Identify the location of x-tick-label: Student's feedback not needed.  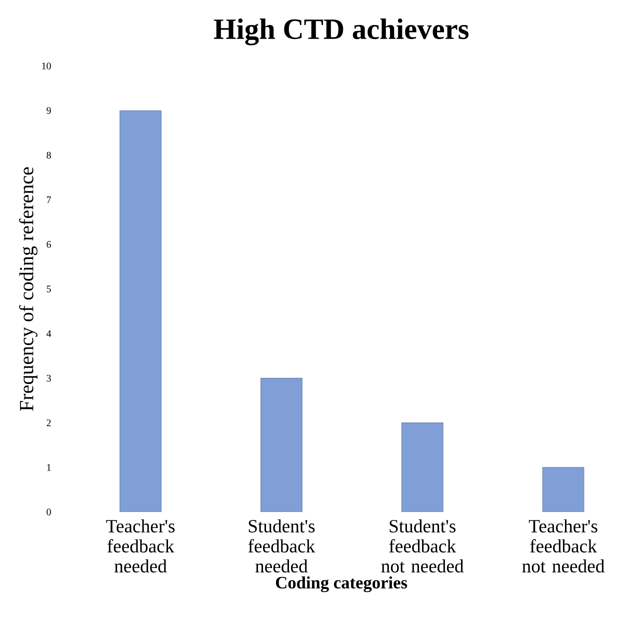
(422, 546).